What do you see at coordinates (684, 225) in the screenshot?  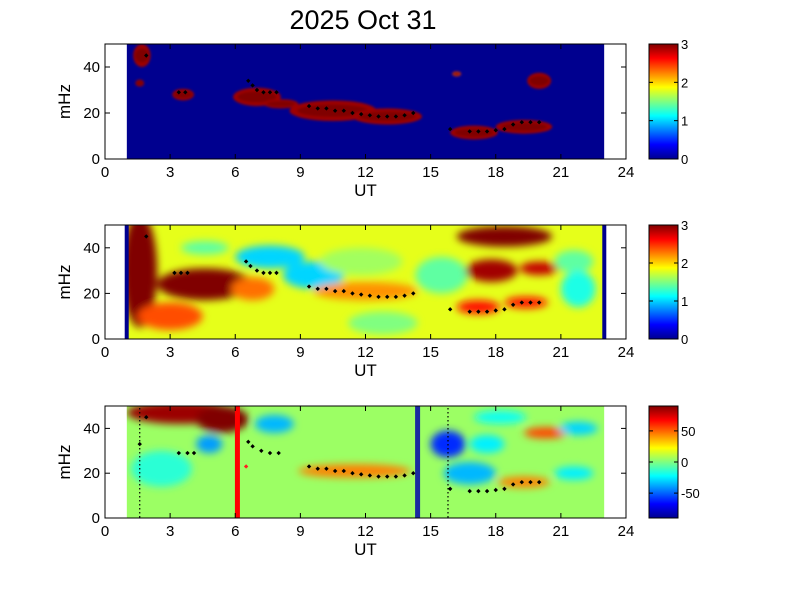 I see `colorbar-tick-label: 3` at bounding box center [684, 225].